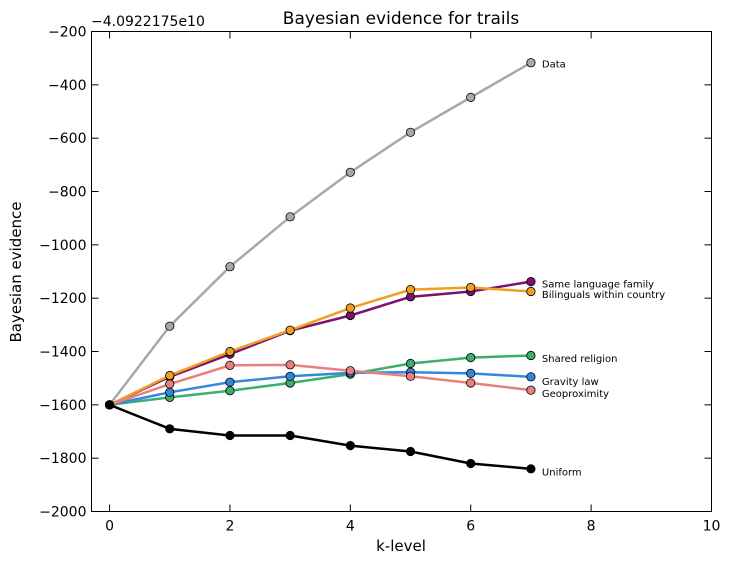 This screenshot has width=730, height=569. I want to click on y-axis-label: Bayesian evidence, so click(16, 271).